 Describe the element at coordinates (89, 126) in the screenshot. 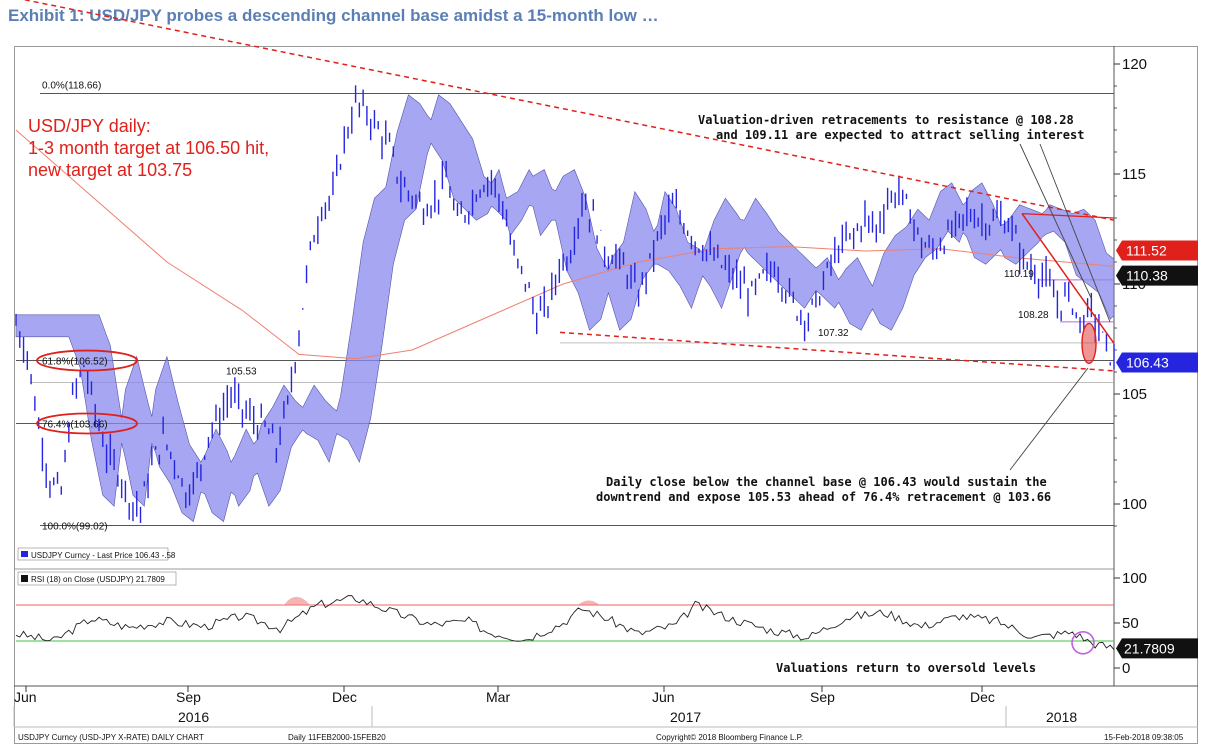

I see `chart-heading: USD/JPY daily:` at that location.